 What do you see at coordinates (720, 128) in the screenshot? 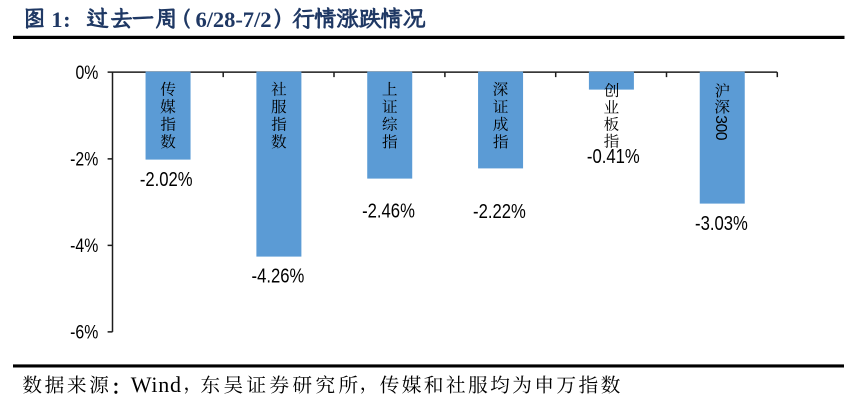
I see `svg-text: 300` at bounding box center [720, 128].